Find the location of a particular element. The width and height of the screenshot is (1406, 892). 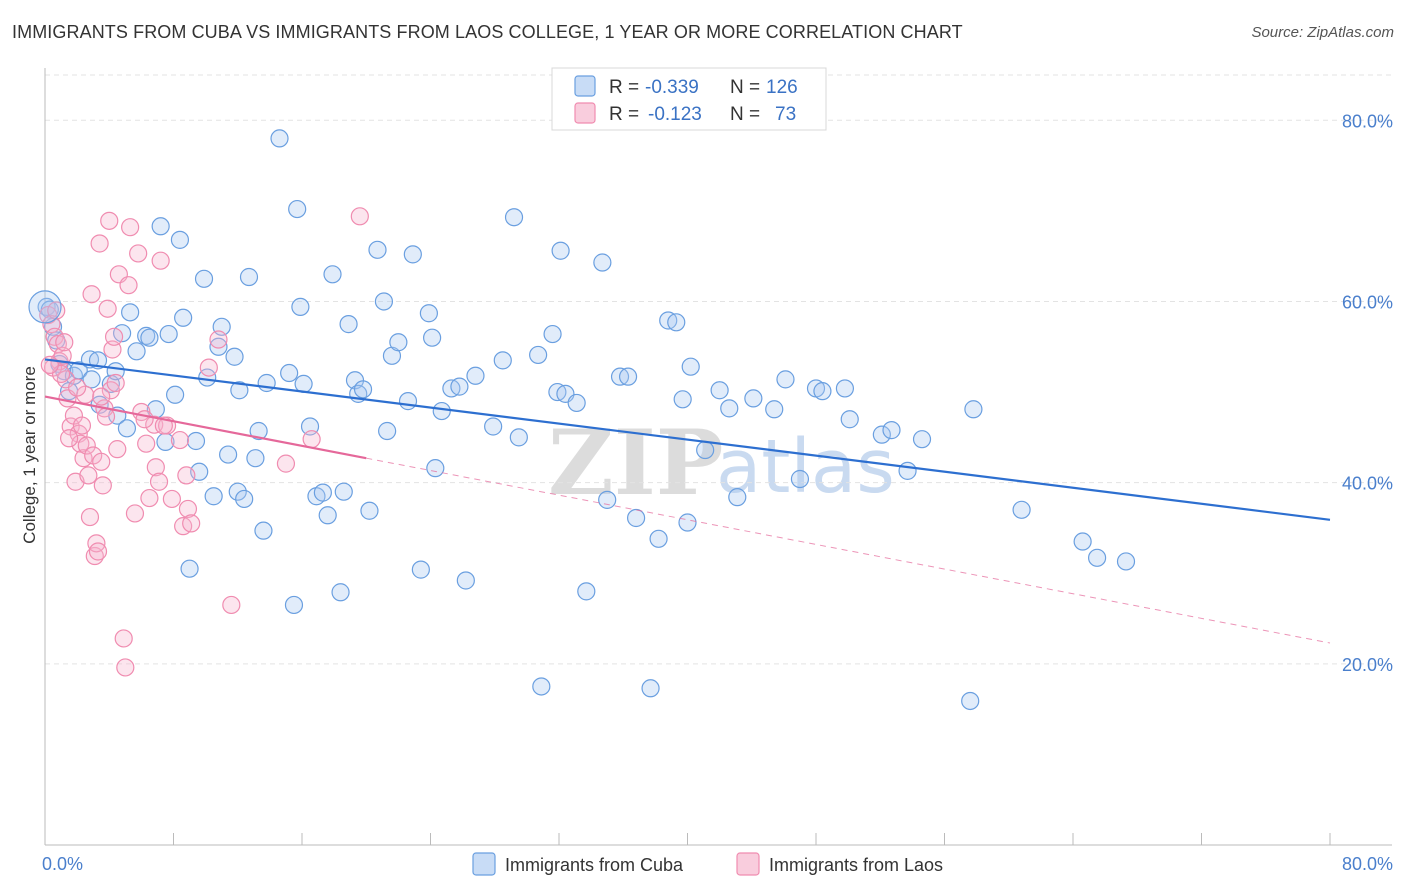

point-cuba-large is located at coordinates (45, 307).